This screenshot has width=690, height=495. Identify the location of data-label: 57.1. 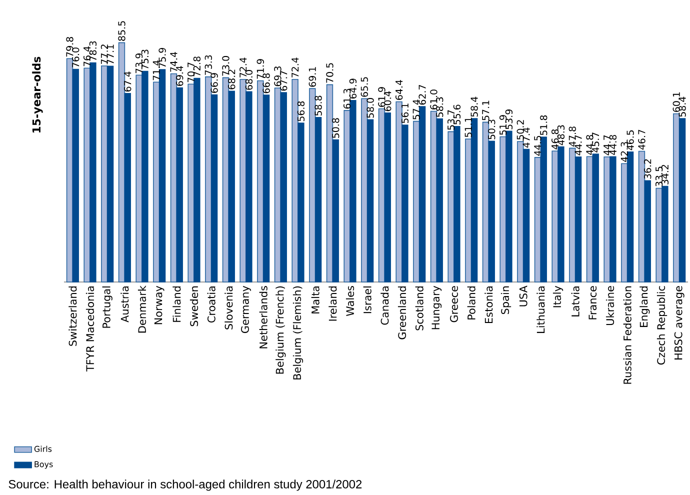
(486, 110).